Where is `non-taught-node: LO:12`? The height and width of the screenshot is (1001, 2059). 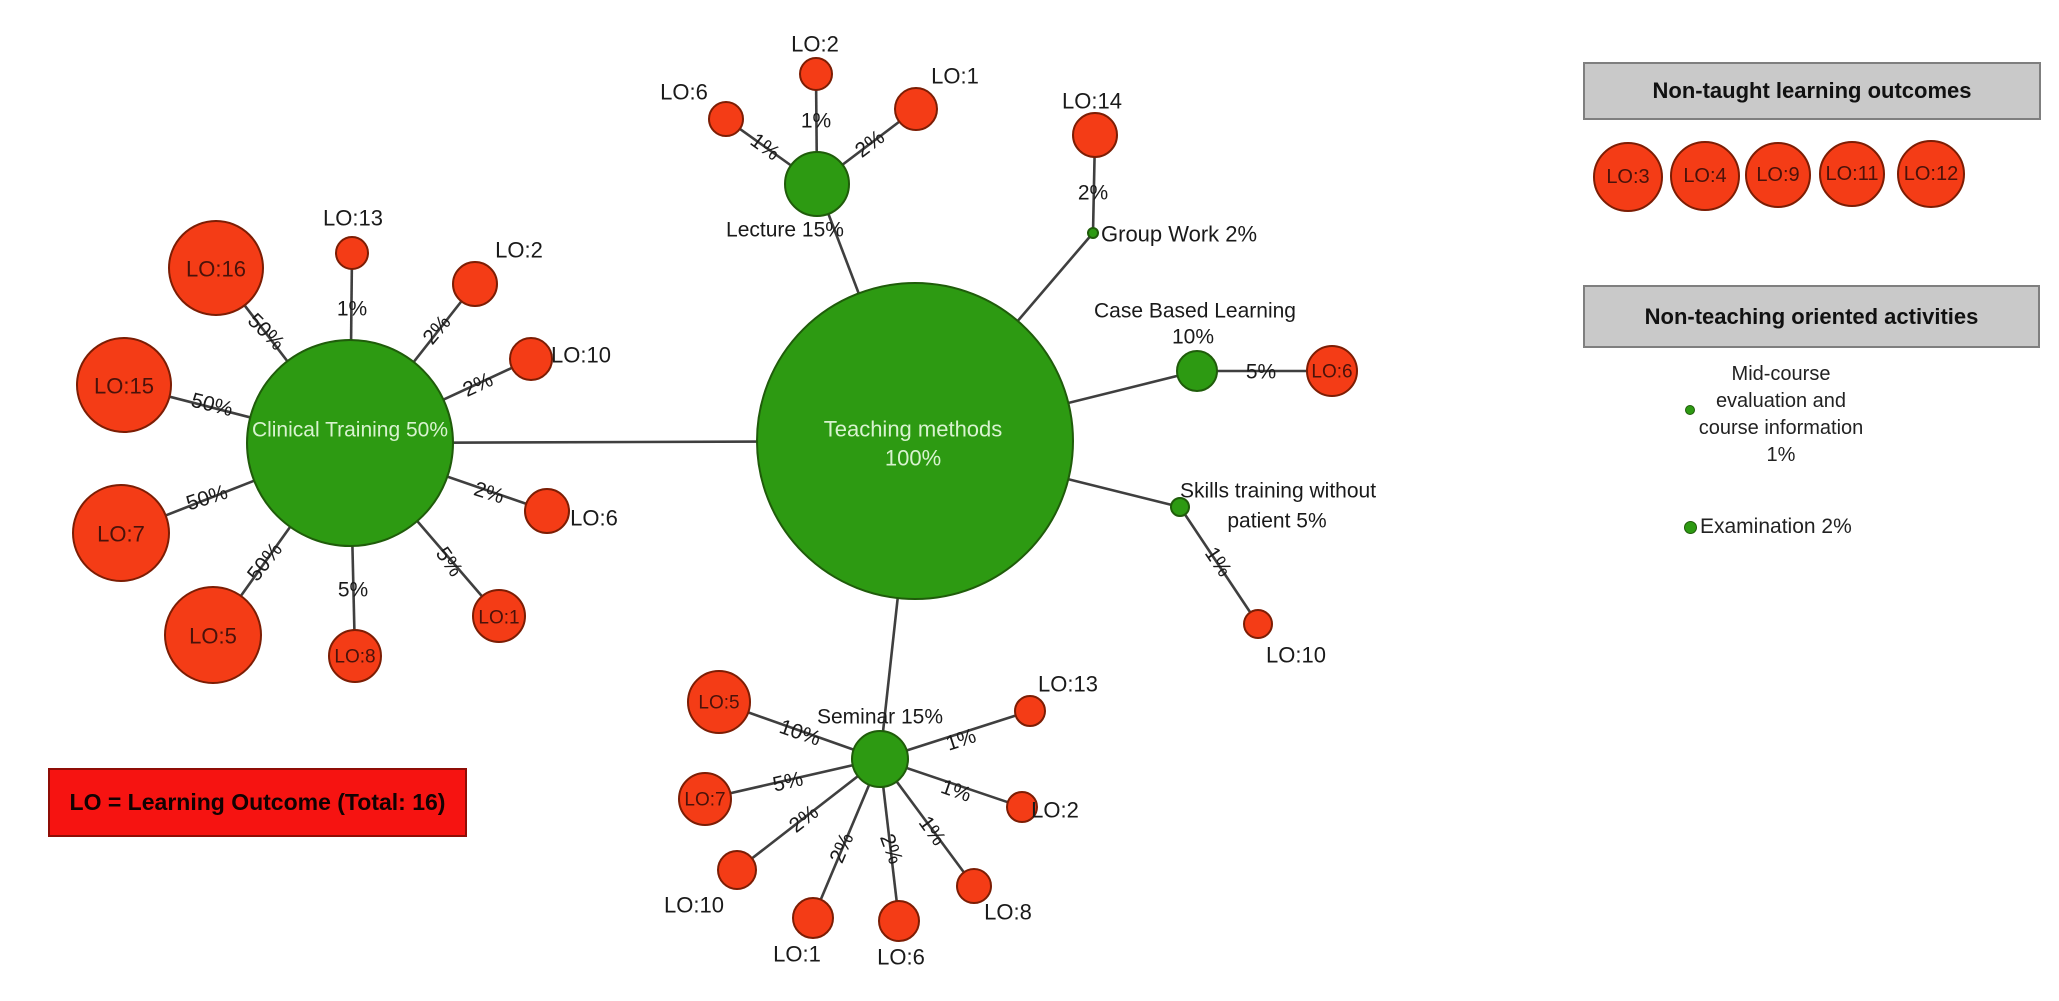
non-taught-node: LO:12 is located at coordinates (1931, 174).